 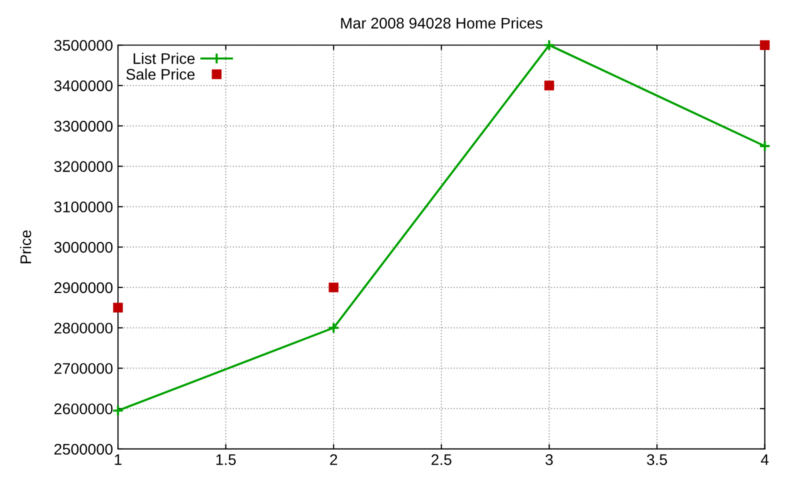 I want to click on x-tick-label: 3, so click(x=549, y=460).